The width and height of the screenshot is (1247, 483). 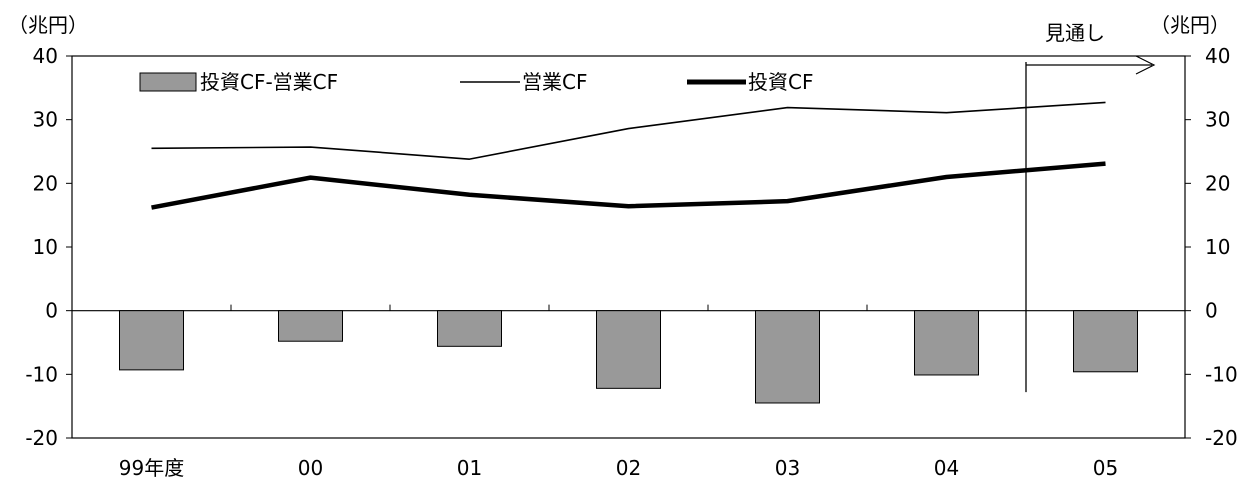 What do you see at coordinates (476, 82) in the screenshot?
I see `chart-legend: 投資CF-営業CF 営業CF 投資CF` at bounding box center [476, 82].